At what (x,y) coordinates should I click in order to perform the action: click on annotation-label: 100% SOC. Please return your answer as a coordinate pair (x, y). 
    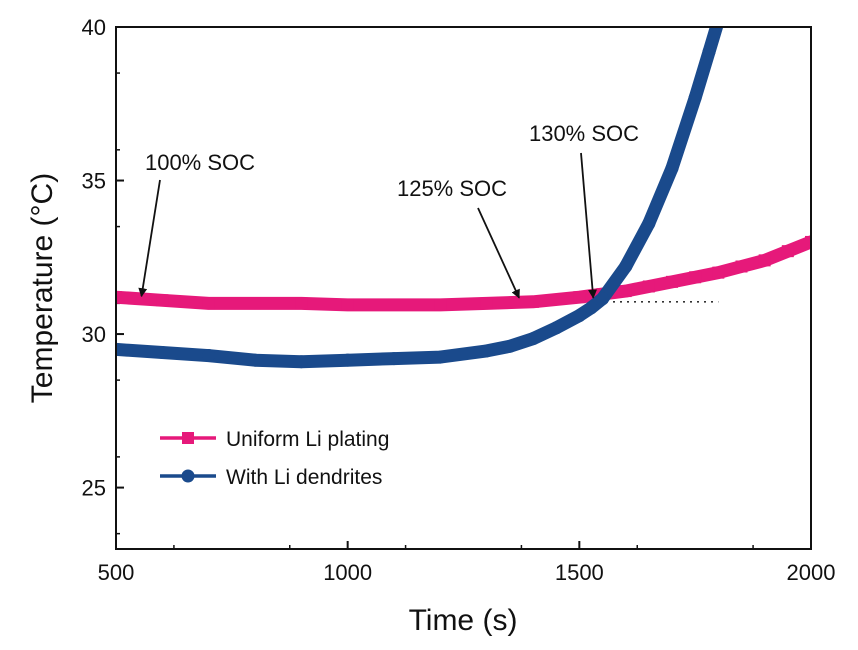
    Looking at the image, I should click on (200, 162).